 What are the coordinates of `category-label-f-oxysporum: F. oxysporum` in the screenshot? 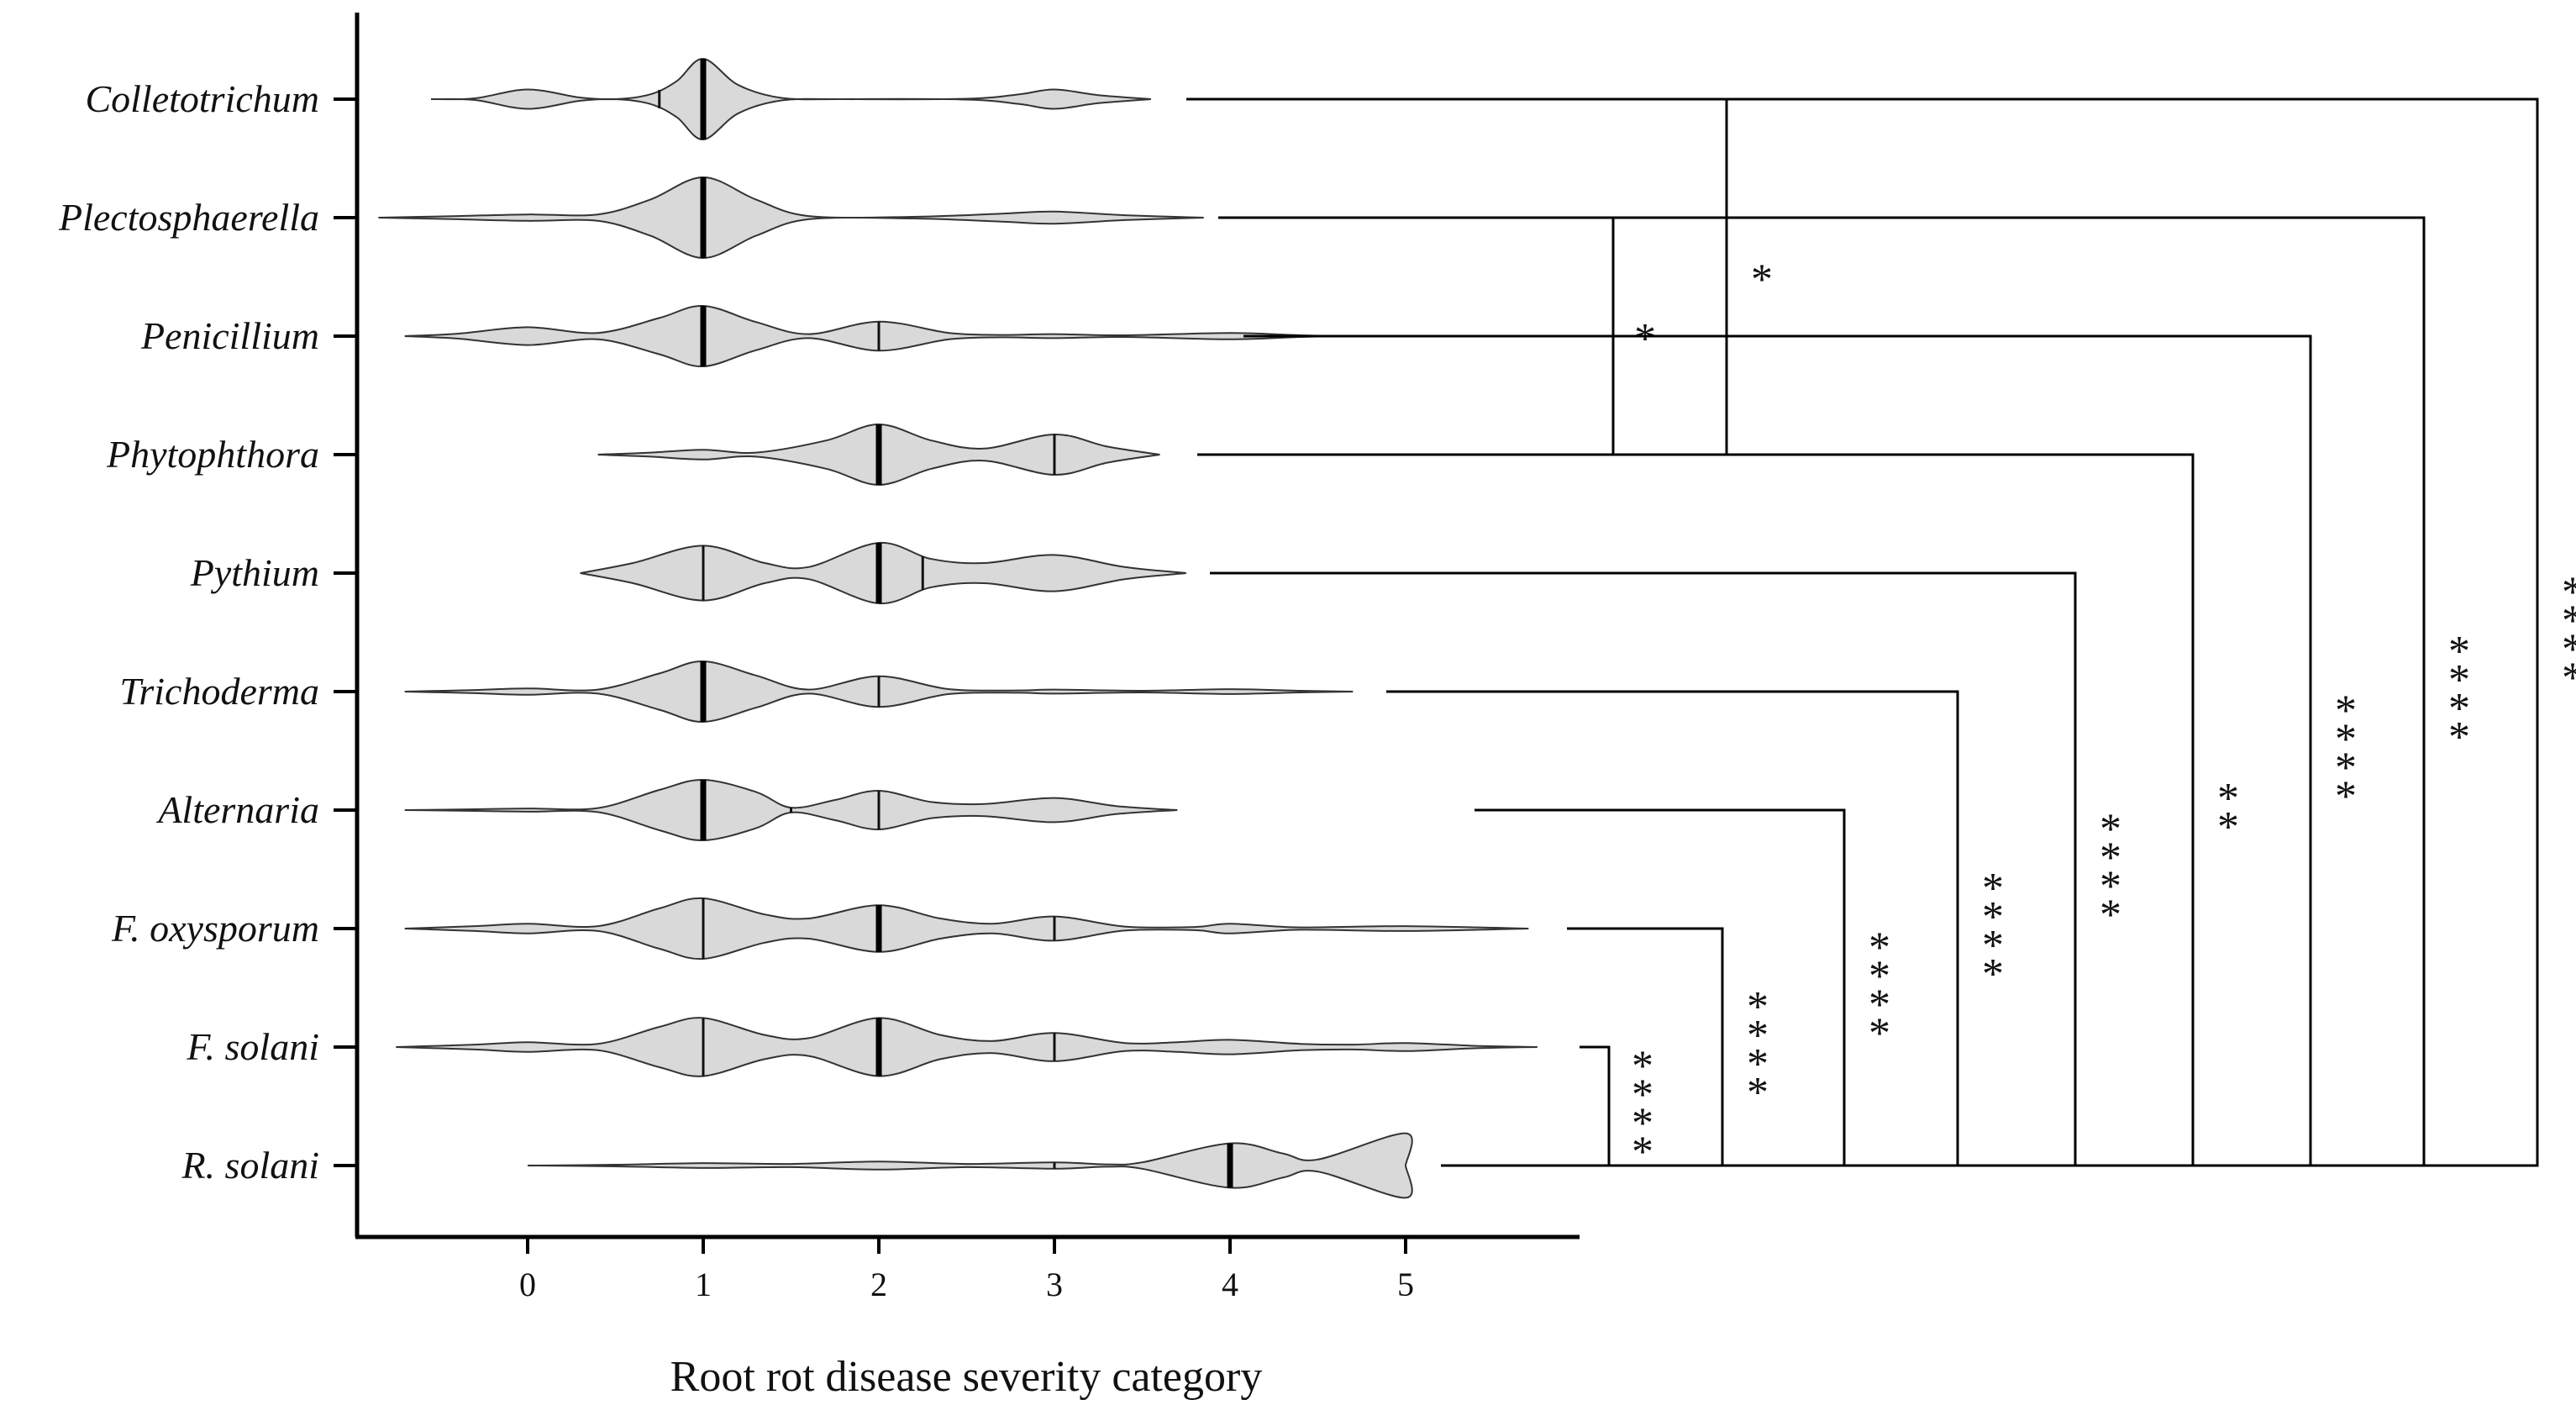 It's located at (215, 928).